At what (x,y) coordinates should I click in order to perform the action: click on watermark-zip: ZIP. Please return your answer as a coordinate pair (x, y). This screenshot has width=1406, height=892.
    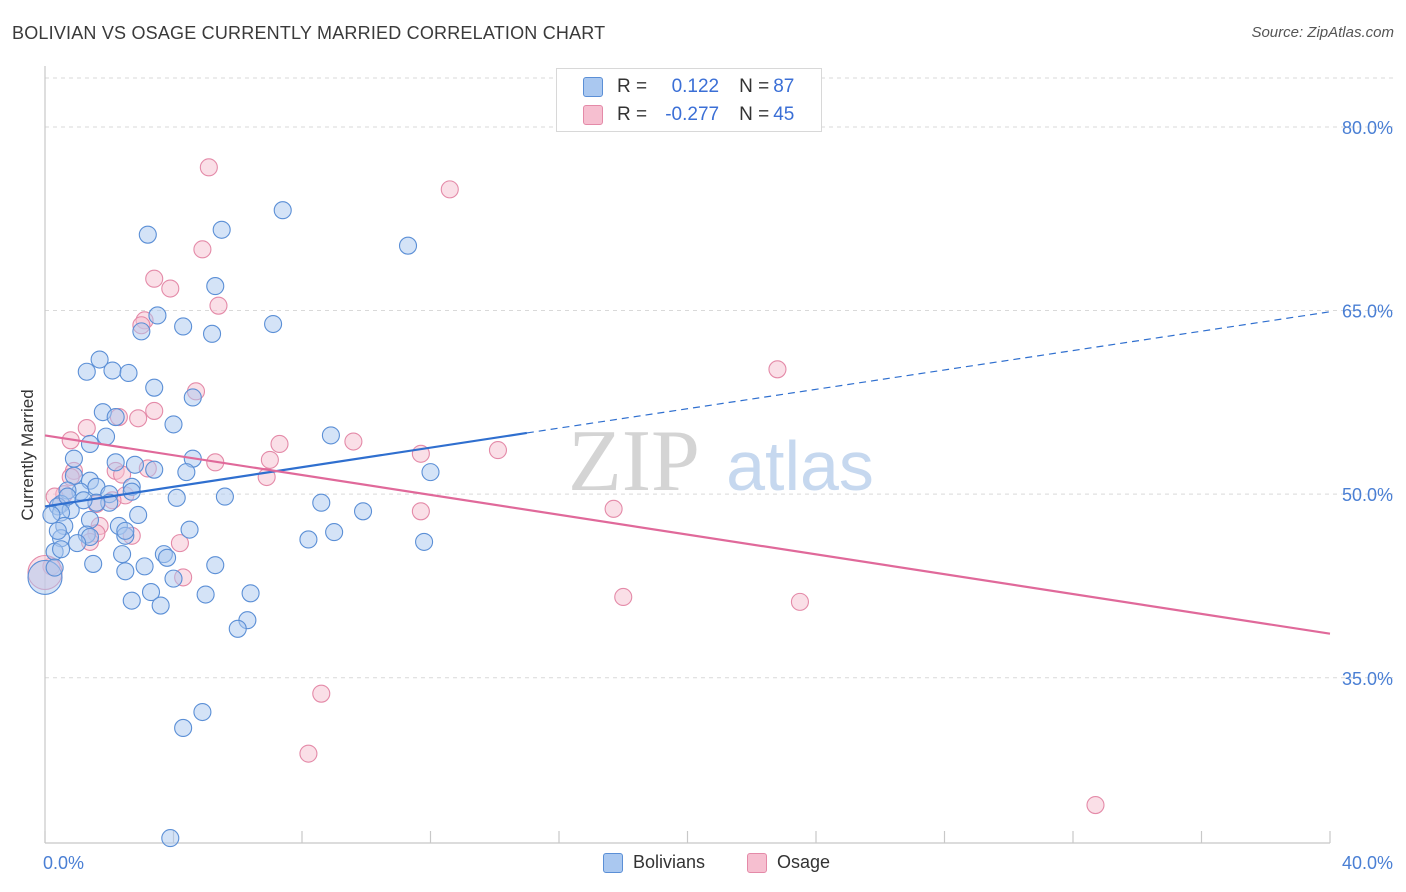
    Looking at the image, I should click on (634, 461).